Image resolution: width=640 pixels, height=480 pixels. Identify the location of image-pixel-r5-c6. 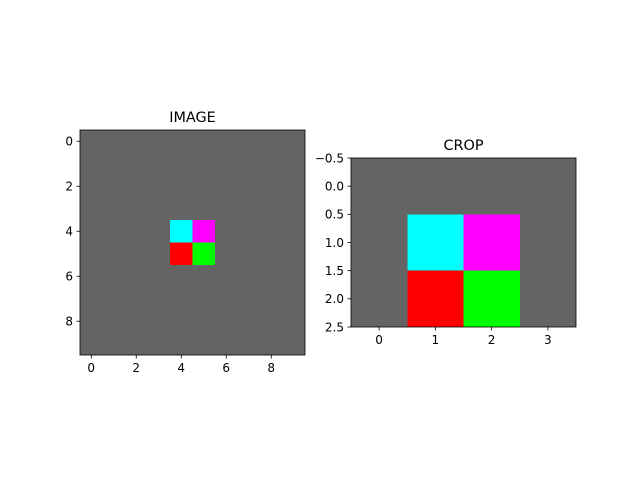
(226, 253).